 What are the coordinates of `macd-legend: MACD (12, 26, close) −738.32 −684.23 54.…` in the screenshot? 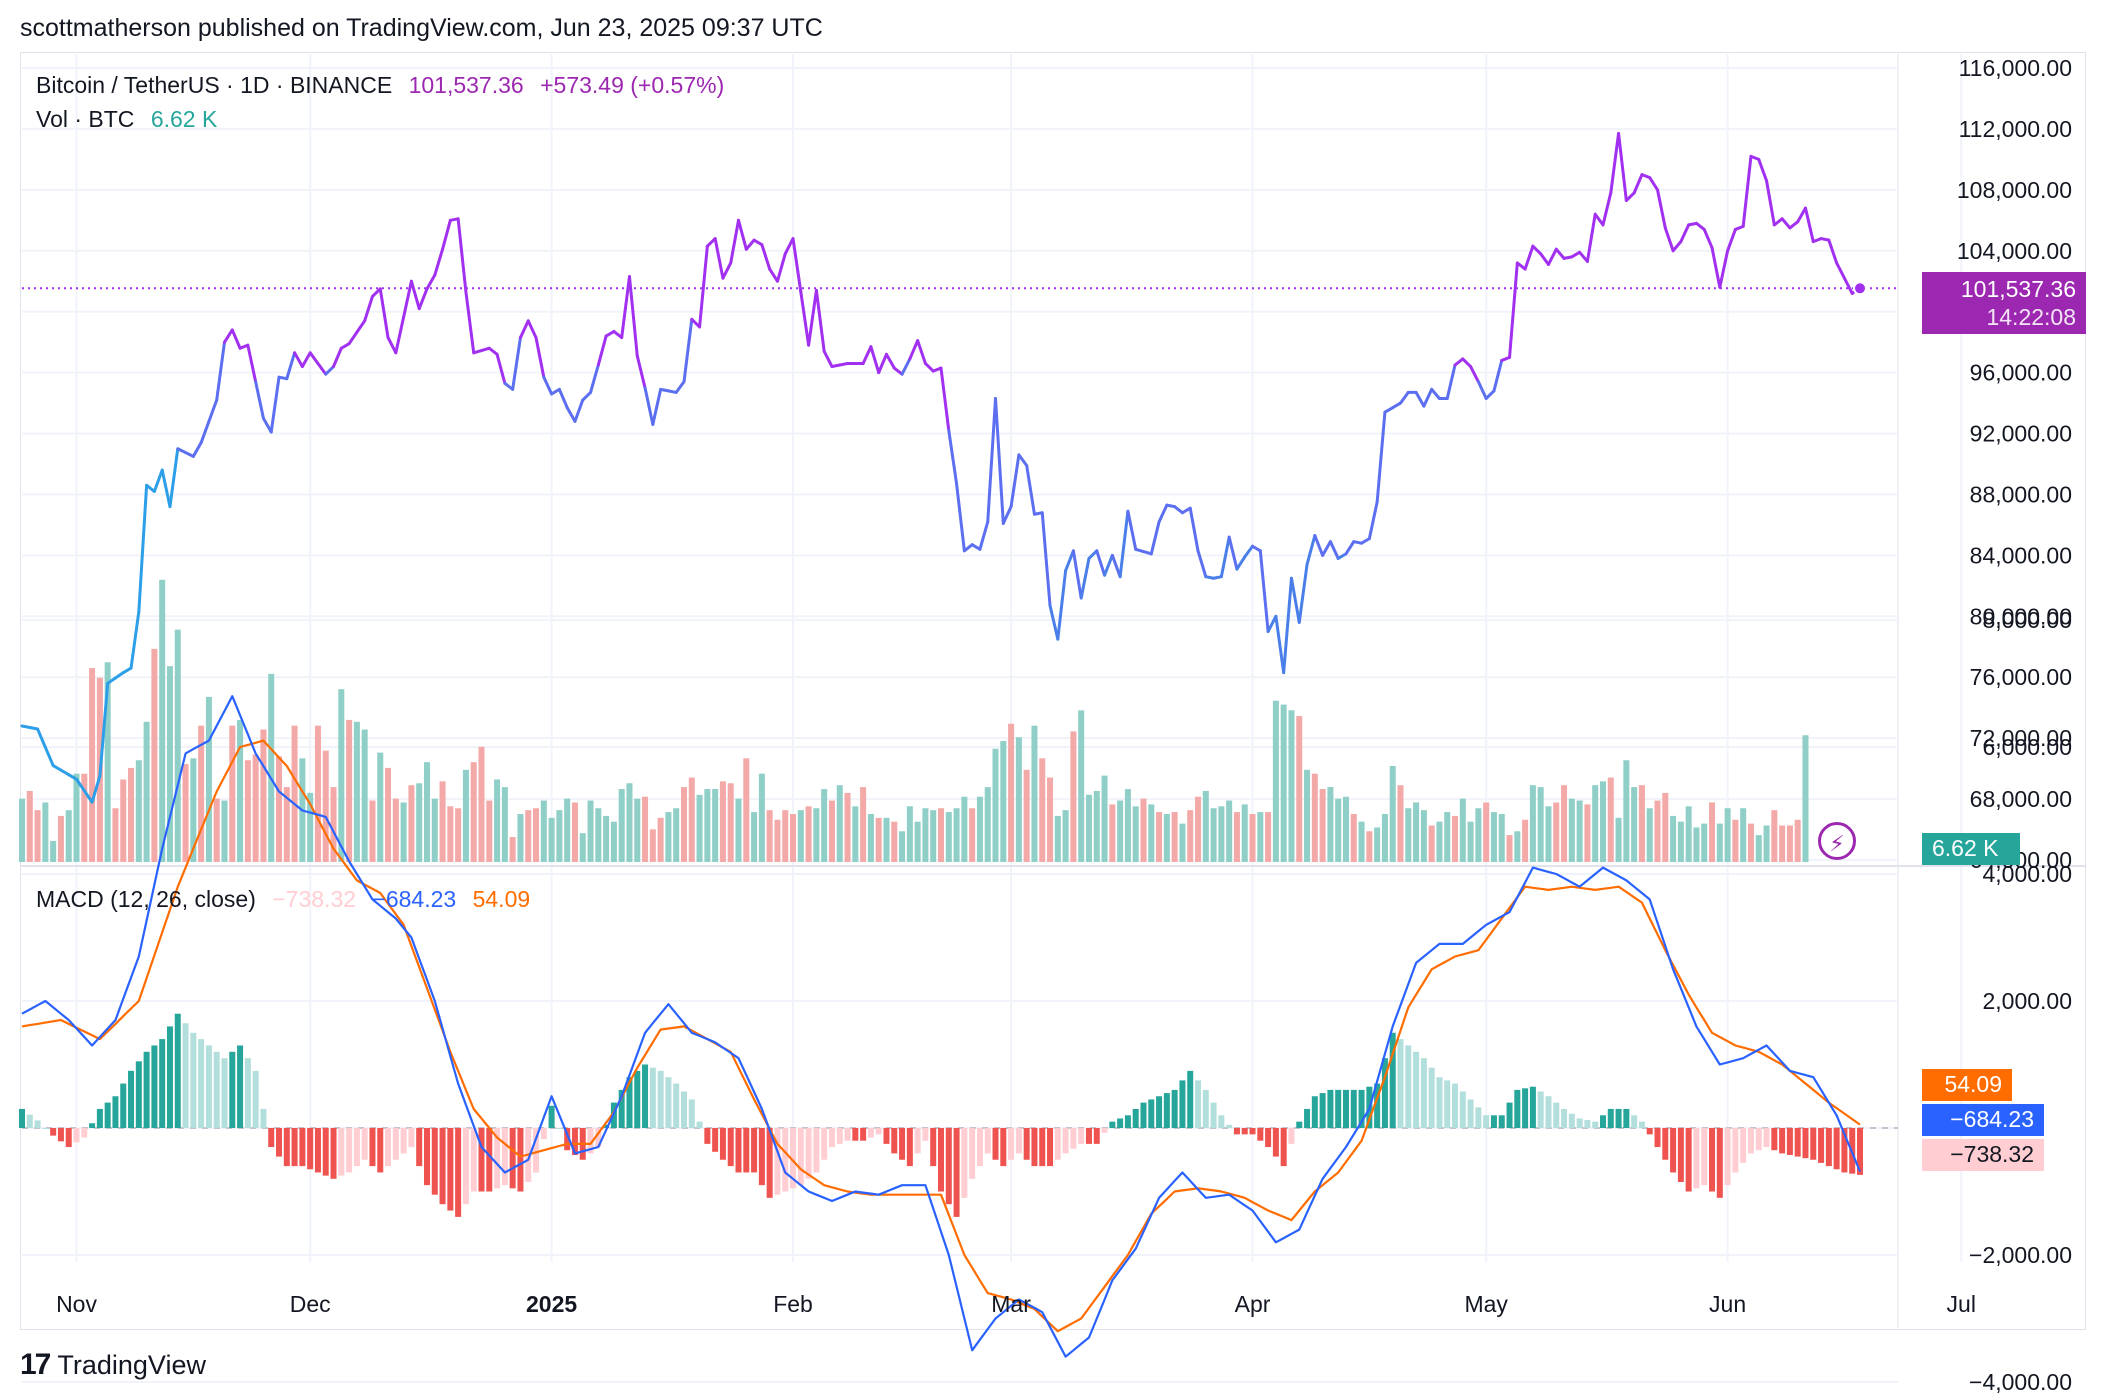 It's located at (288, 899).